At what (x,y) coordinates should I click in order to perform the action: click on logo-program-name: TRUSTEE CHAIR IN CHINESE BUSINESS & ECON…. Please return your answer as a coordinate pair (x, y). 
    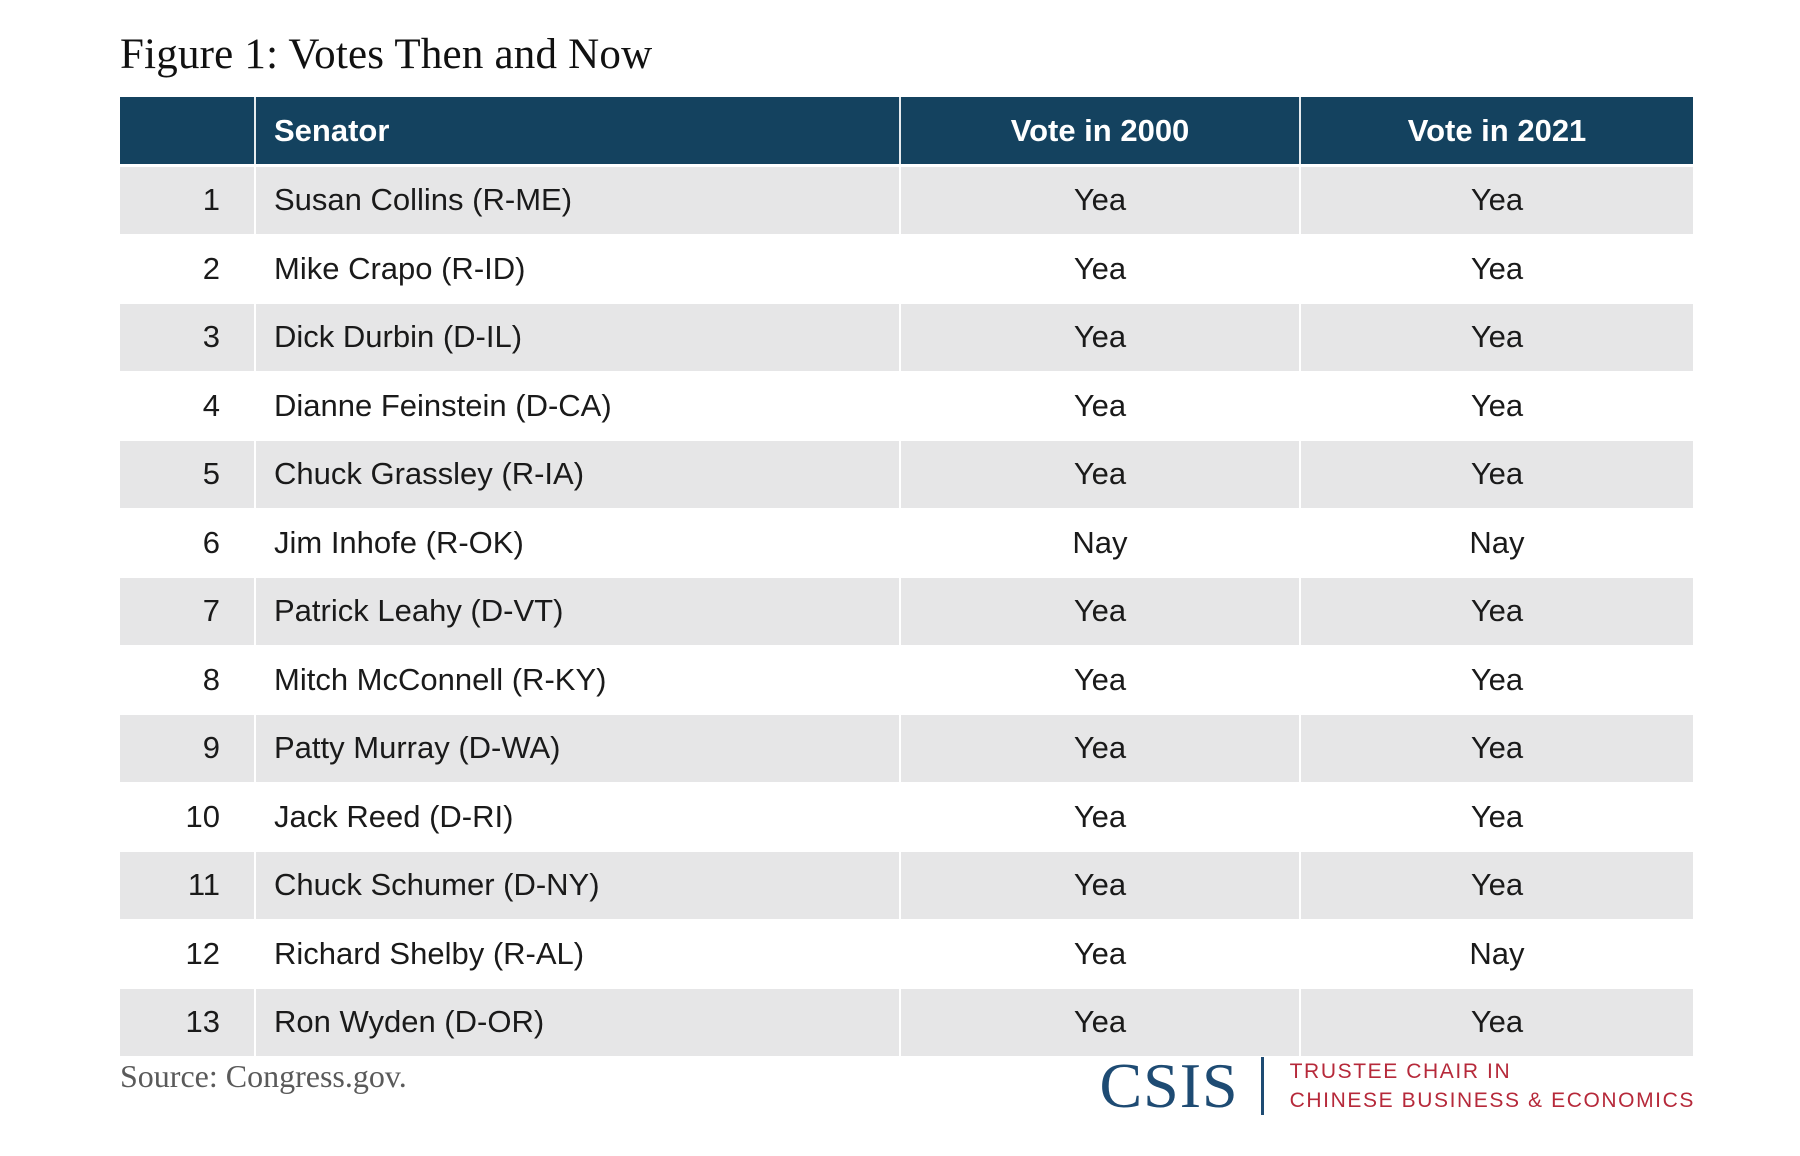
    Looking at the image, I should click on (1492, 1086).